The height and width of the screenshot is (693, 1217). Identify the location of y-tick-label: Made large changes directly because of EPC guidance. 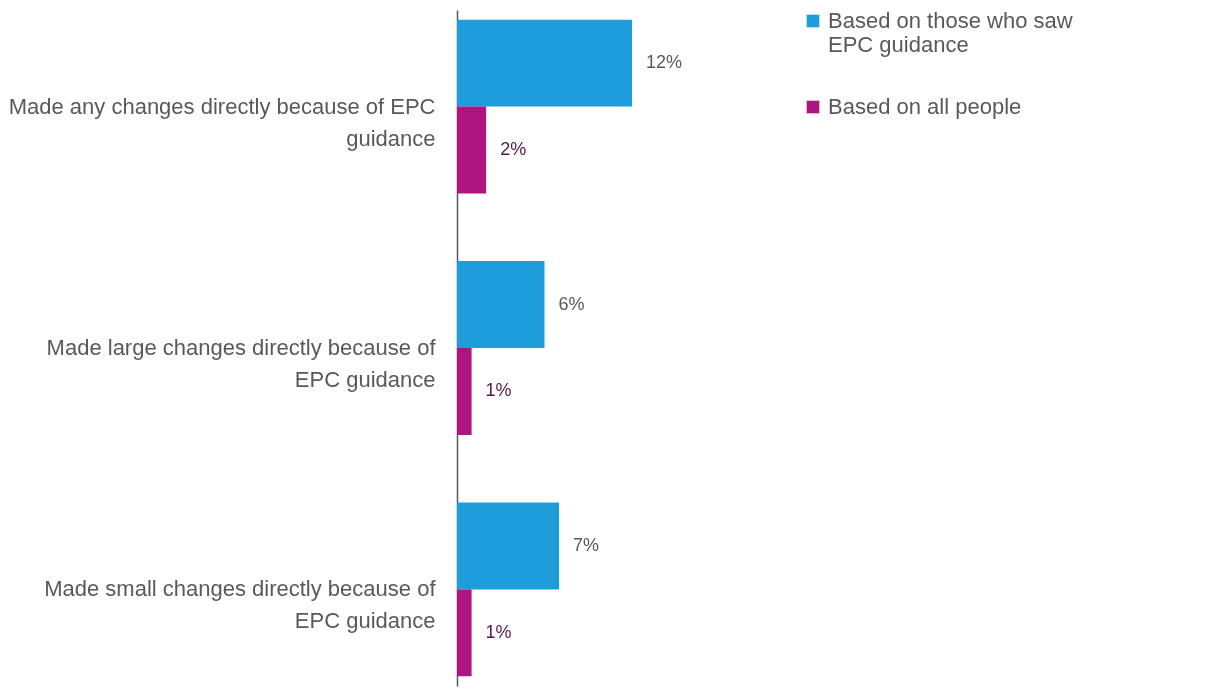
(241, 363).